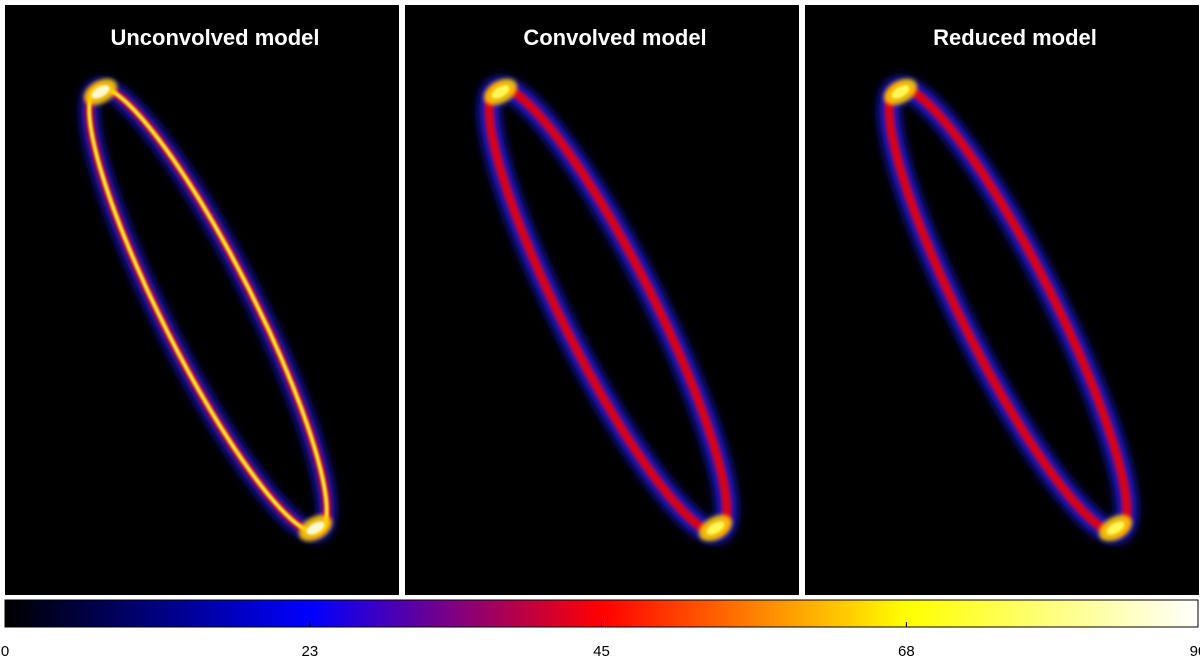  I want to click on colorbar-tick-label: 68, so click(906, 650).